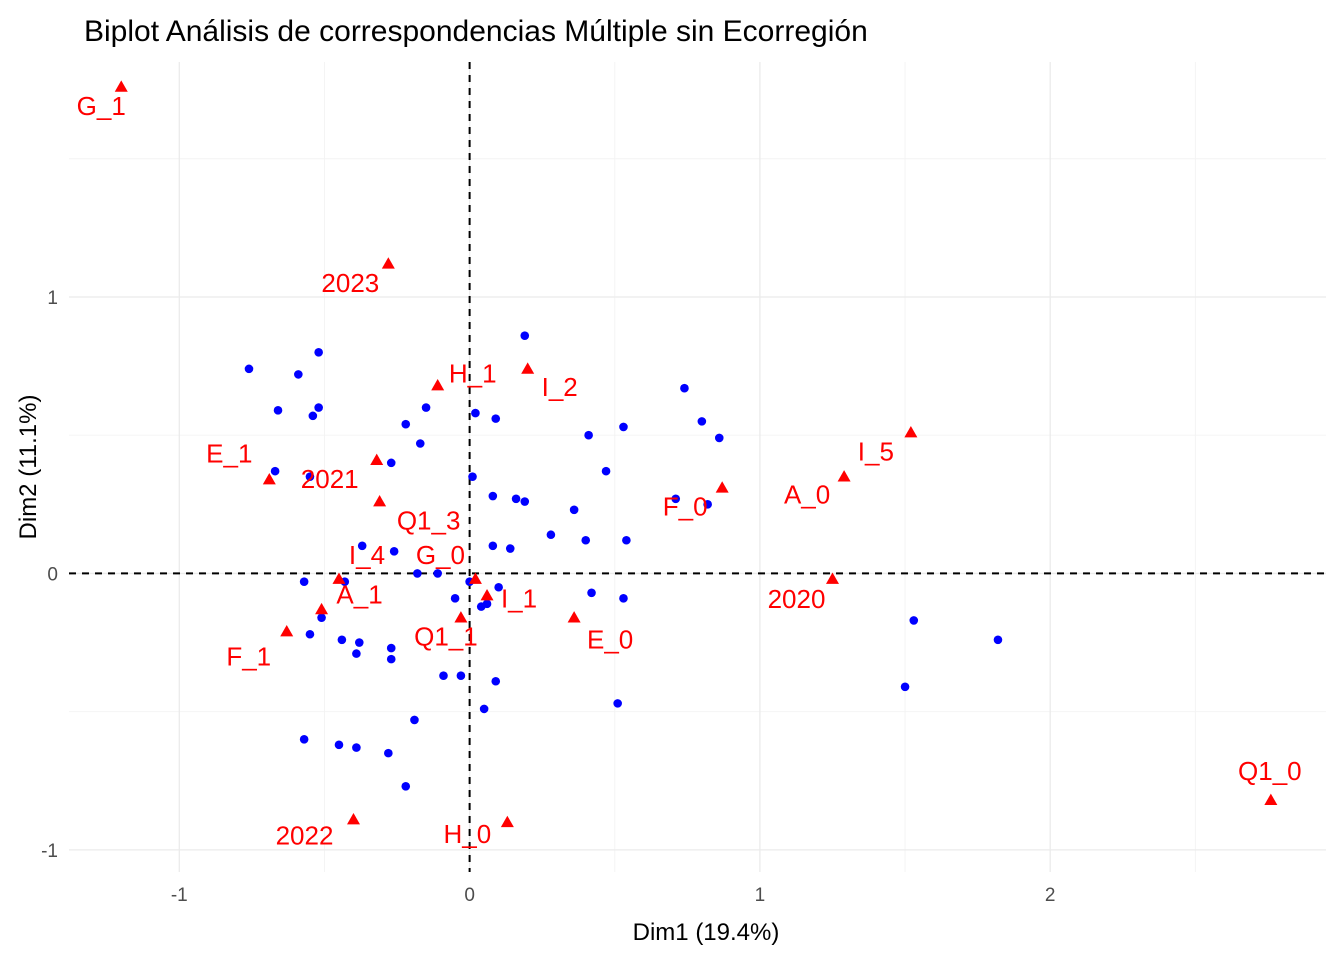 Image resolution: width=1344 pixels, height=960 pixels. Describe the element at coordinates (560, 387) in the screenshot. I see `category-label: I_2` at that location.